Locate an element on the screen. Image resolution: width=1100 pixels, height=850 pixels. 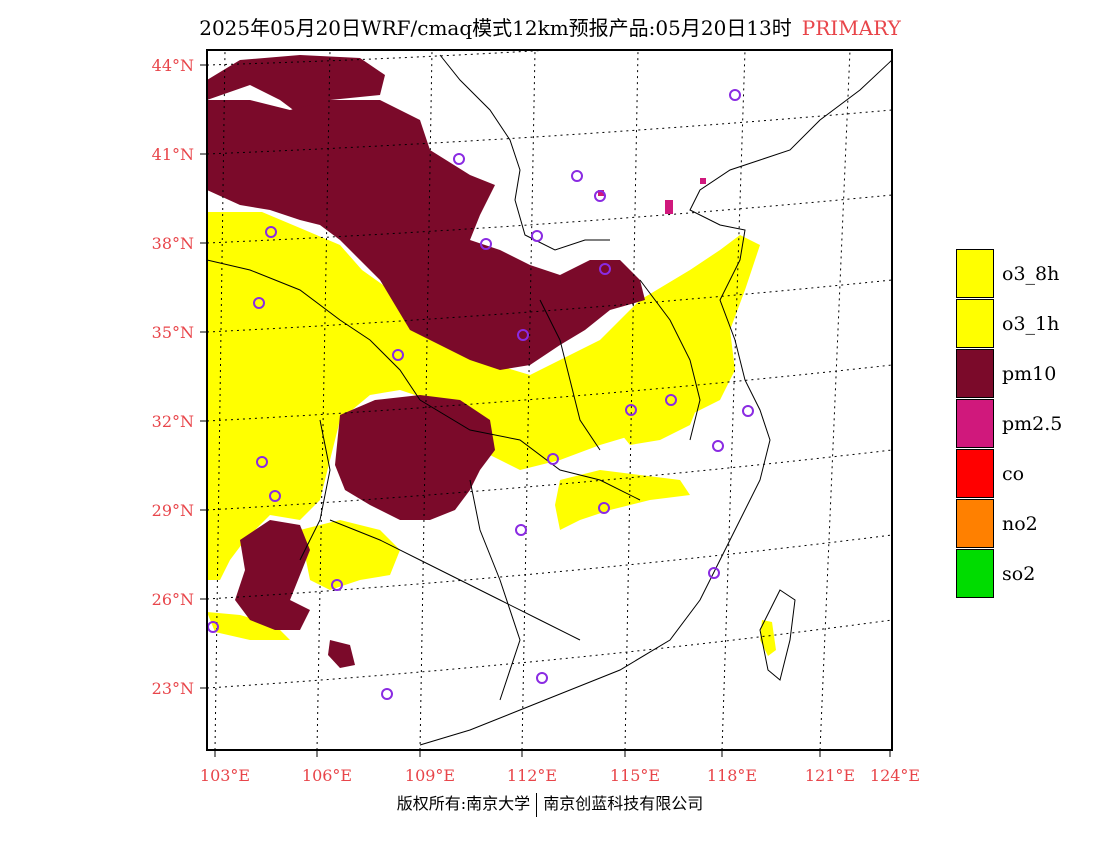
legend-label: co is located at coordinates (1013, 474).